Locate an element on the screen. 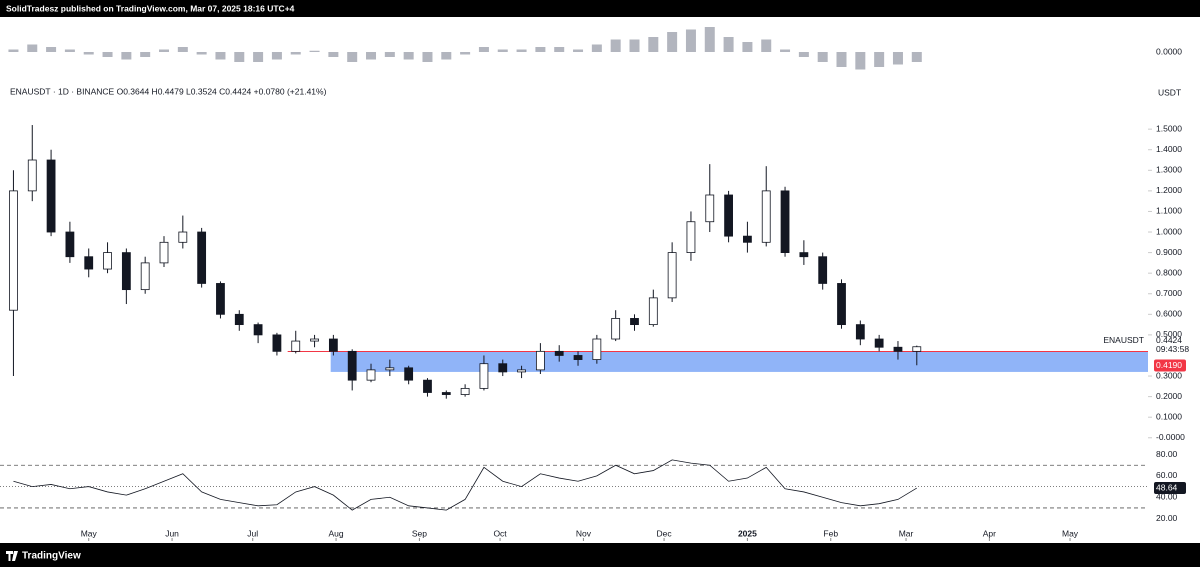 Image resolution: width=1200 pixels, height=567 pixels. rsi-tick-label: 20.00 is located at coordinates (1167, 518).